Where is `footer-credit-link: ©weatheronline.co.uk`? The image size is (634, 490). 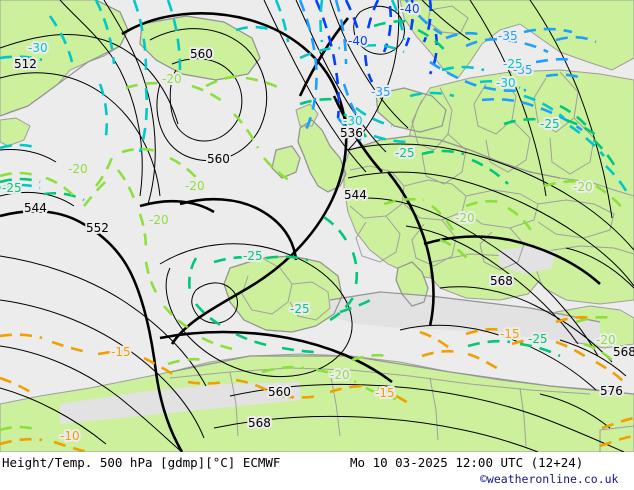 footer-credit-link: ©weatheronline.co.uk is located at coordinates (549, 479).